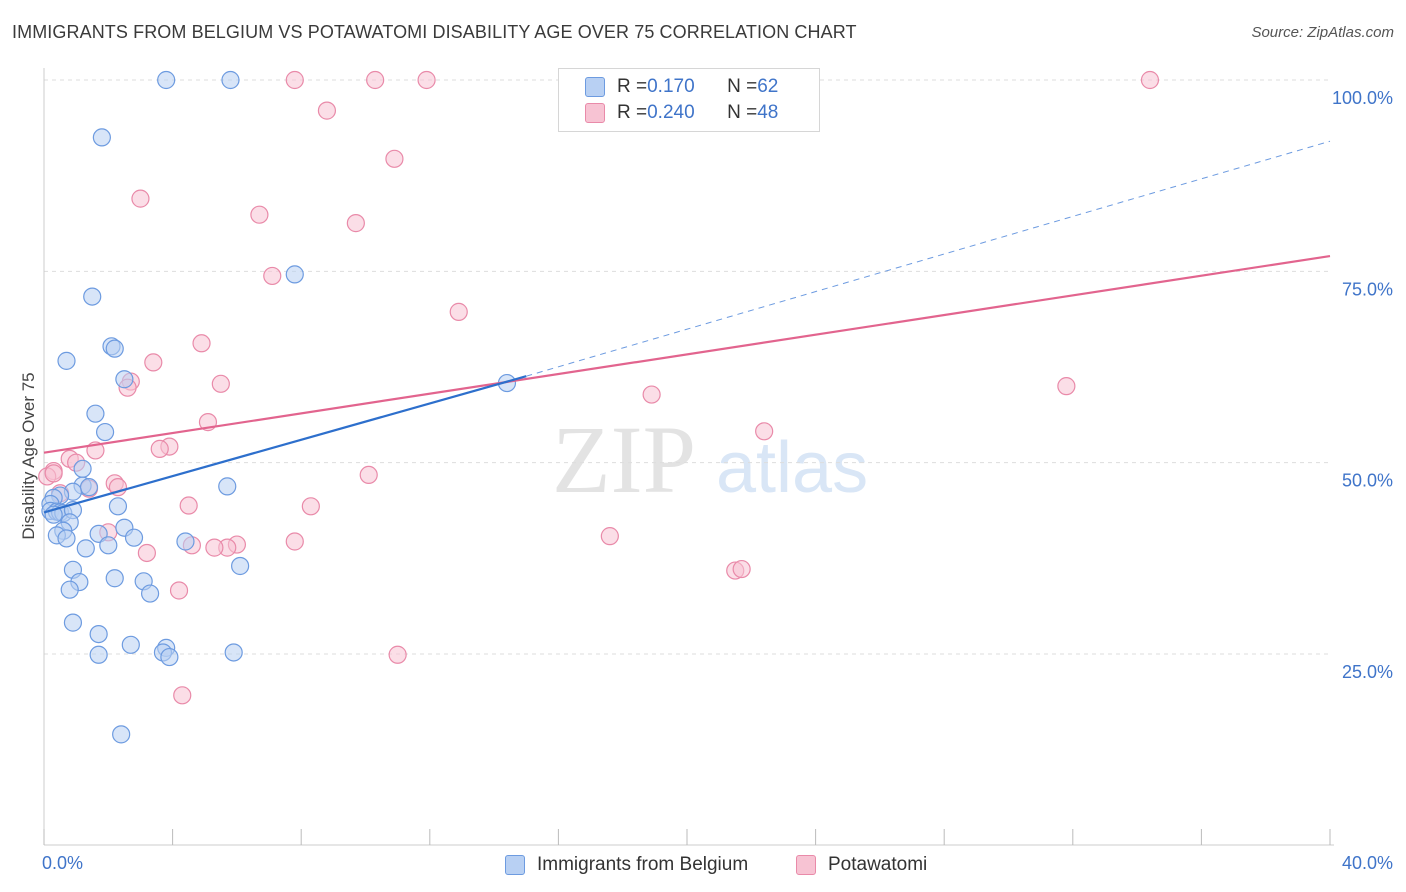 This screenshot has height=892, width=1406. I want to click on y-axis-label: Disability Age Over 75, so click(28, 455).